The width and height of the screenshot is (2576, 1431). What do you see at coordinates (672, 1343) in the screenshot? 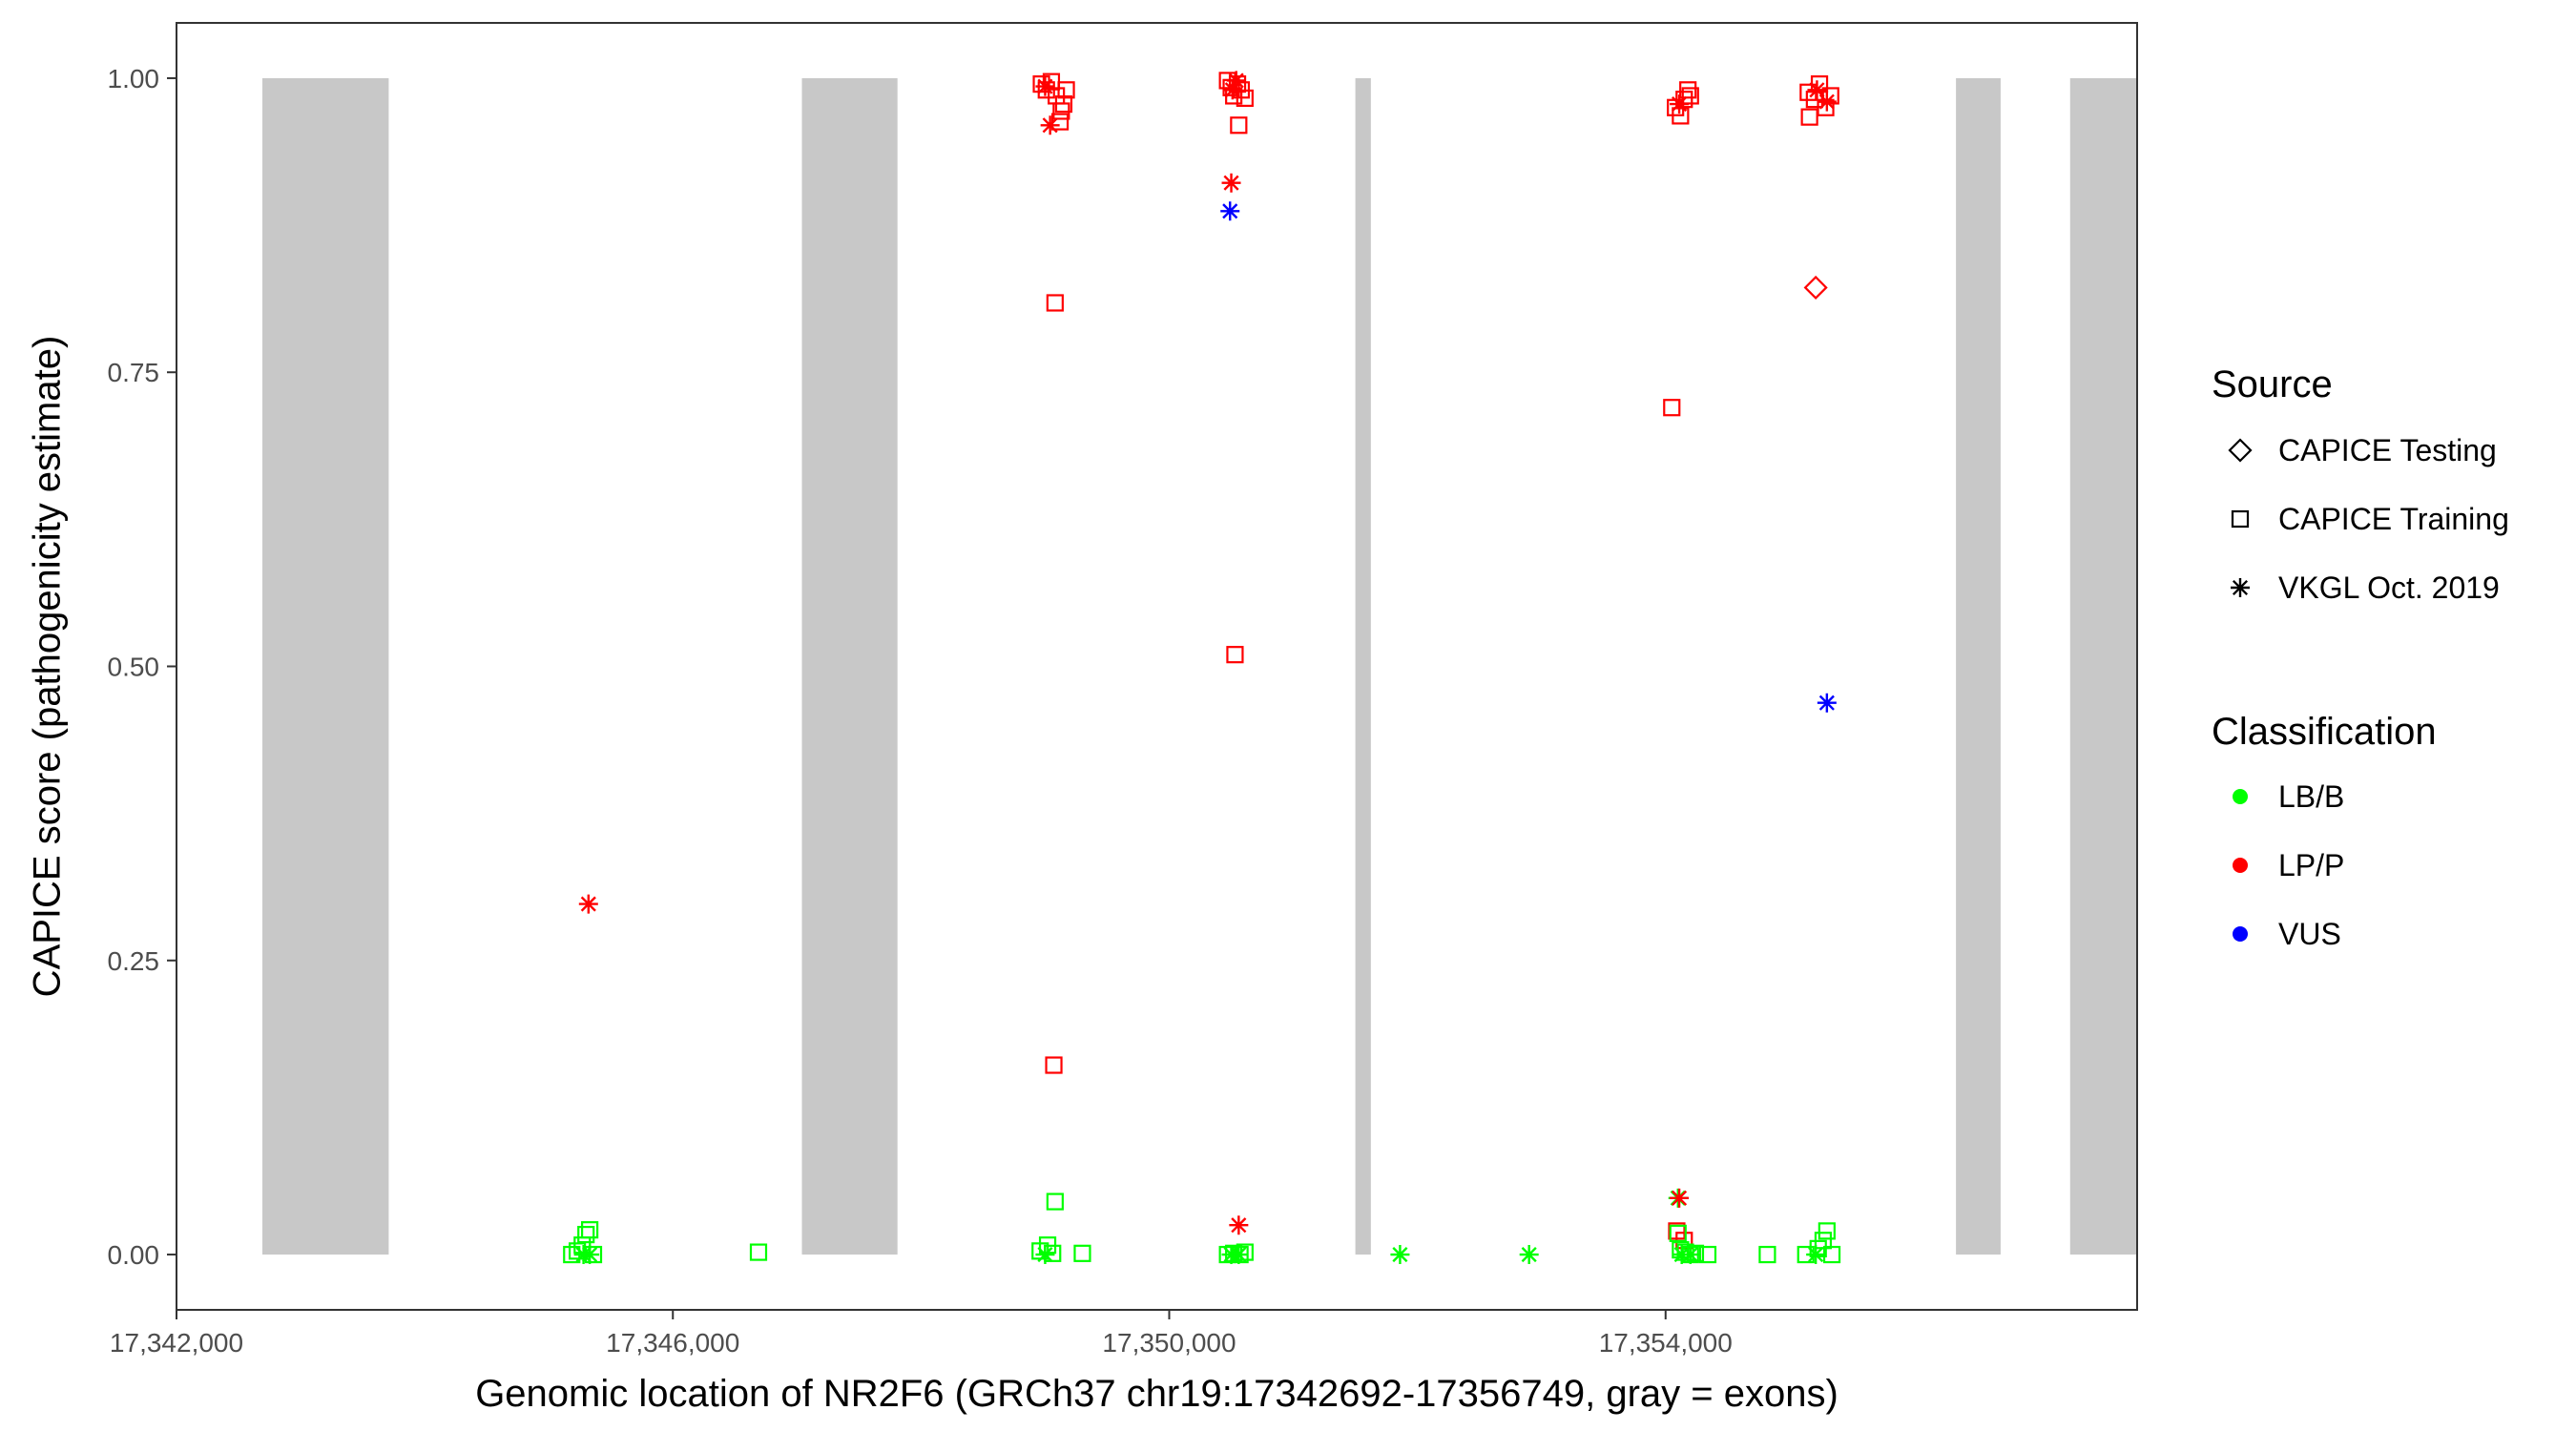
I see `x-tick-label: 17,346,000` at bounding box center [672, 1343].